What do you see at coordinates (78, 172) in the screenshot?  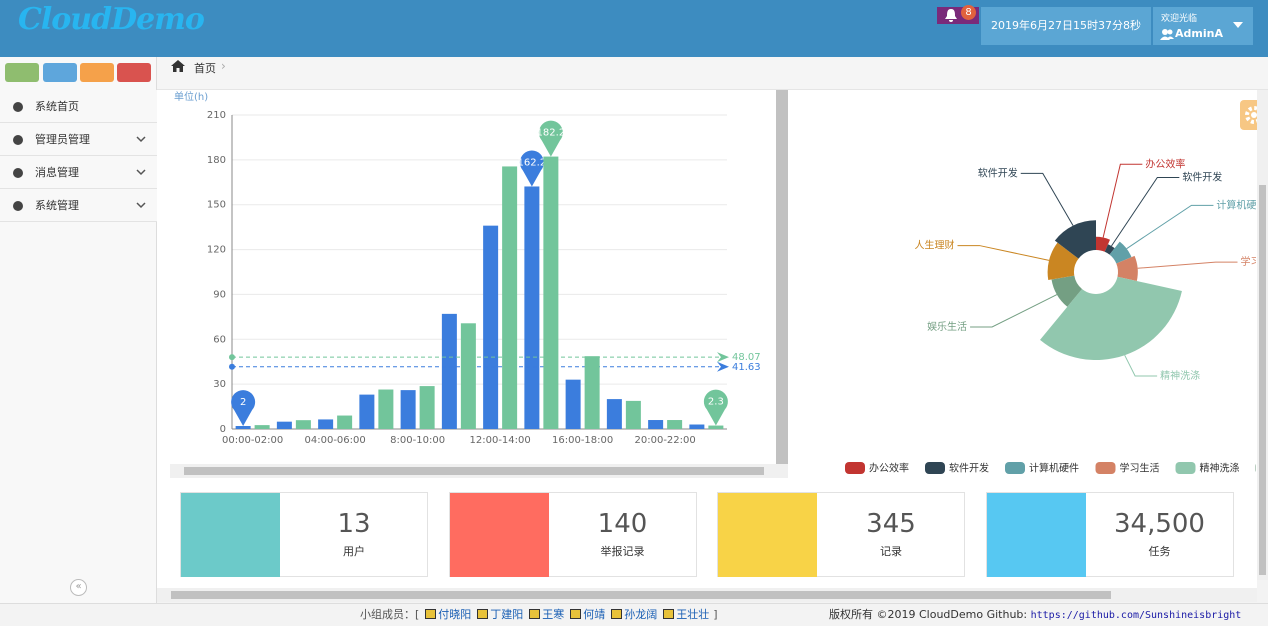 I see `nav-item: 消息管理` at bounding box center [78, 172].